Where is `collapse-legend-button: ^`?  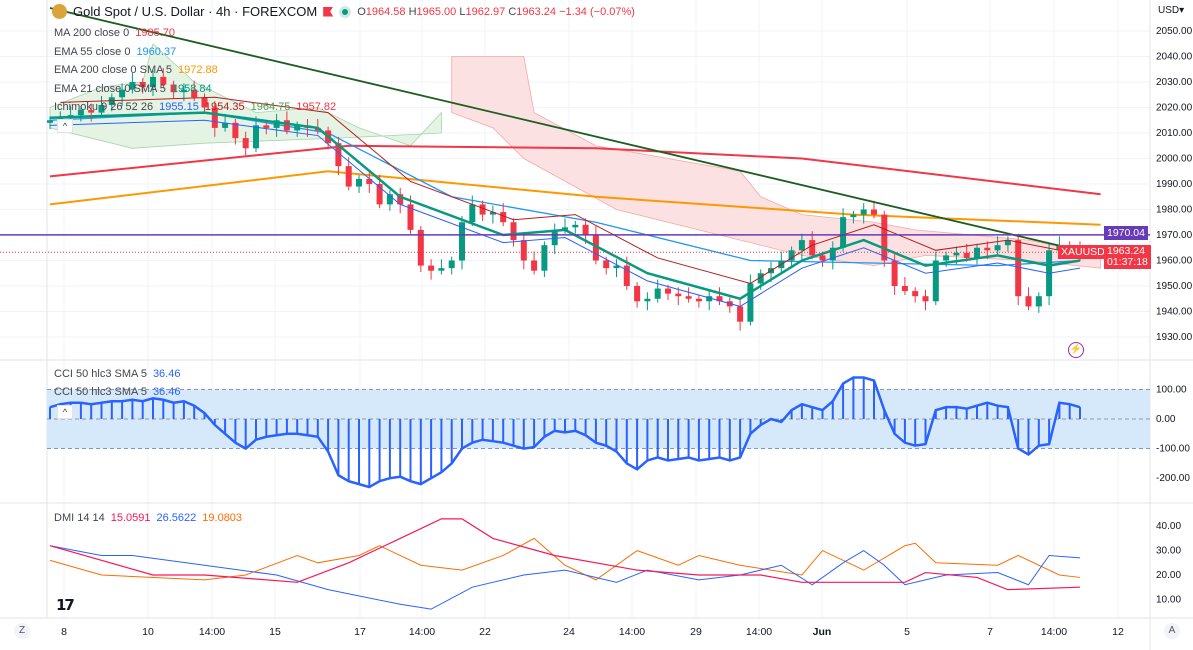 collapse-legend-button: ^ is located at coordinates (65, 126).